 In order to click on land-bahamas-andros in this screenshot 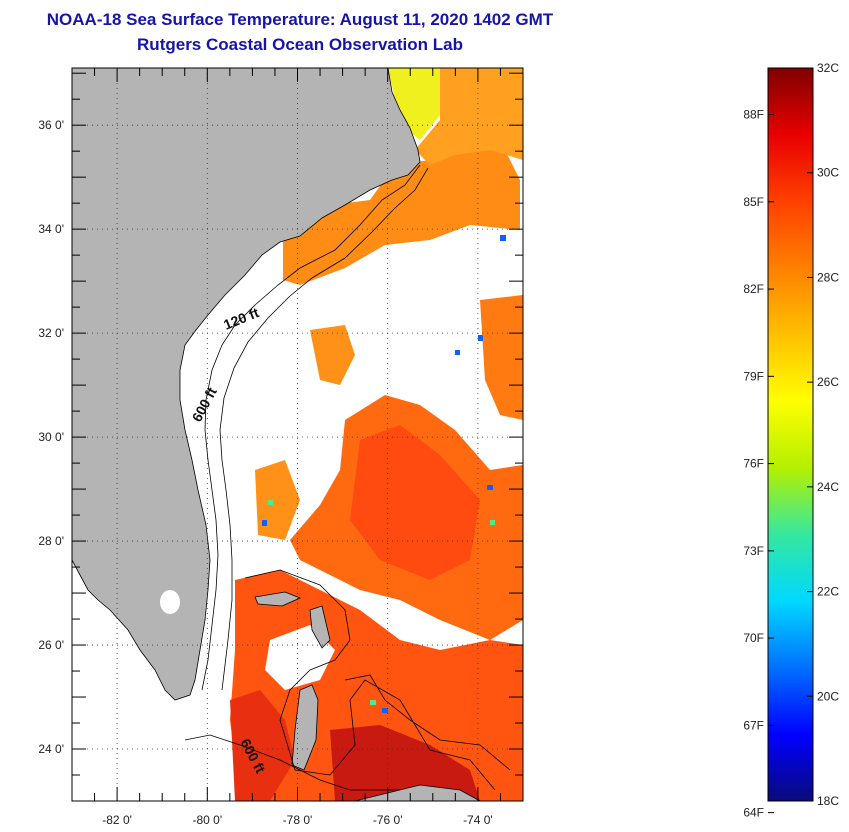, I will do `click(305, 727)`.